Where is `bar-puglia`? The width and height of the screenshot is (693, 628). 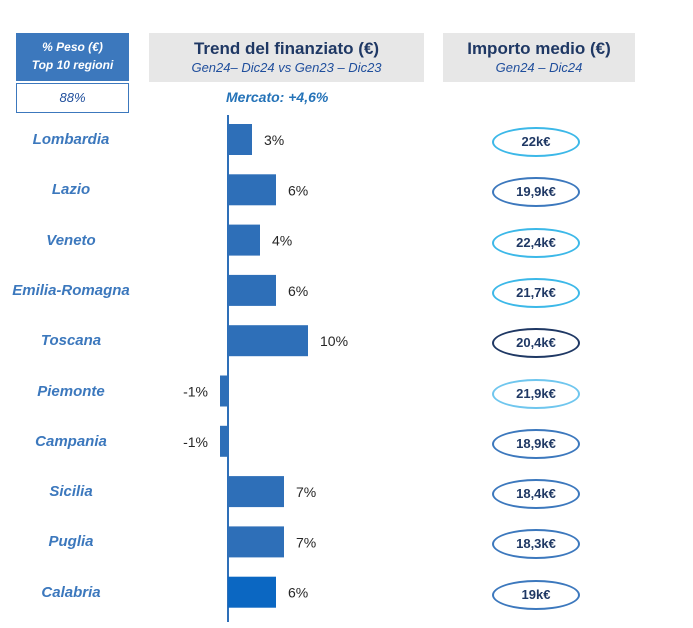
bar-puglia is located at coordinates (256, 542).